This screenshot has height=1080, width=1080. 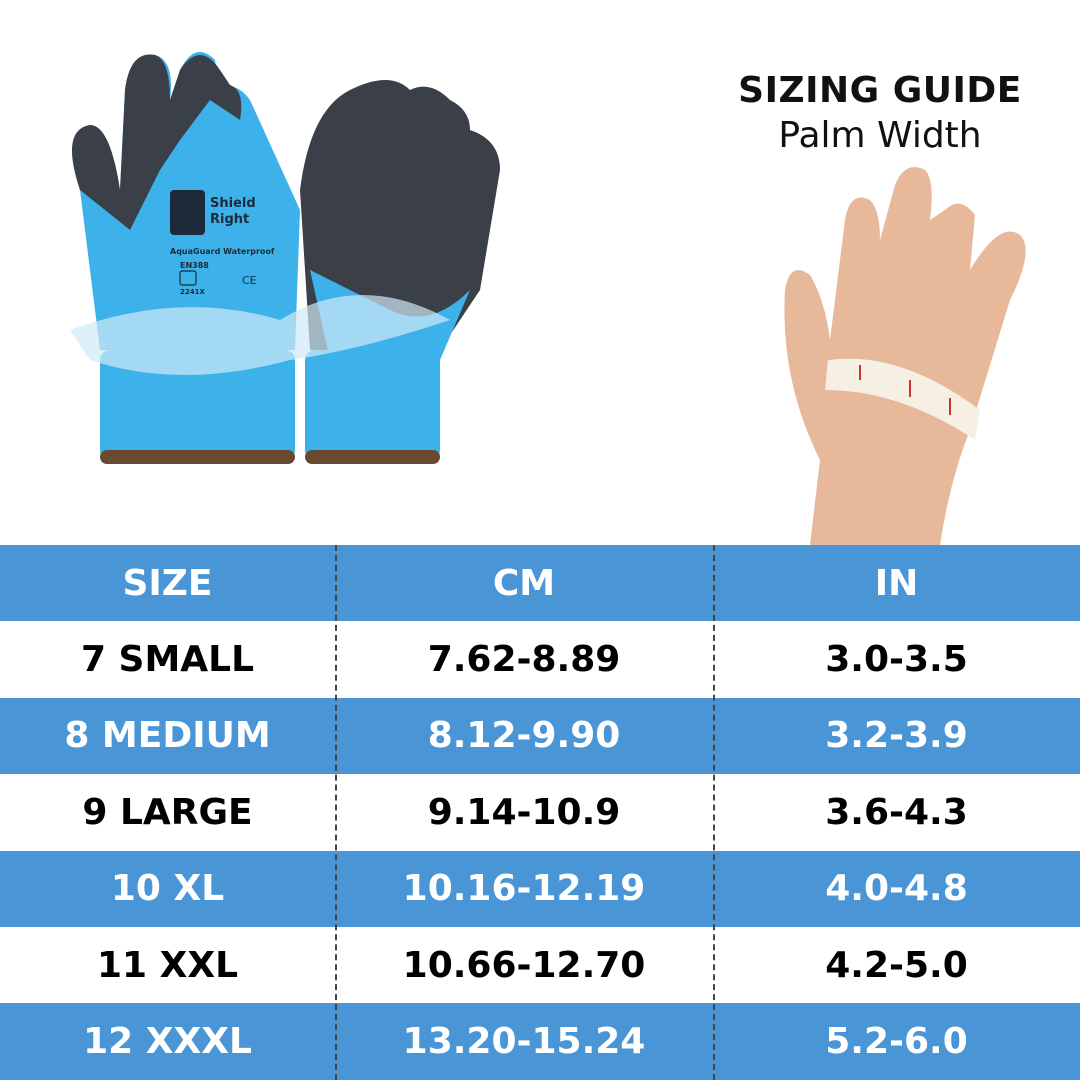 I want to click on in-cell: 3.2-3.9, so click(x=896, y=736).